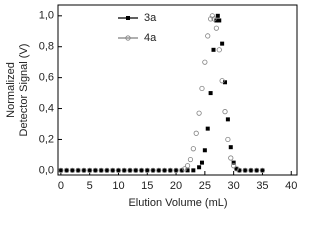  Describe the element at coordinates (291, 186) in the screenshot. I see `x-tick-label: 40` at that location.